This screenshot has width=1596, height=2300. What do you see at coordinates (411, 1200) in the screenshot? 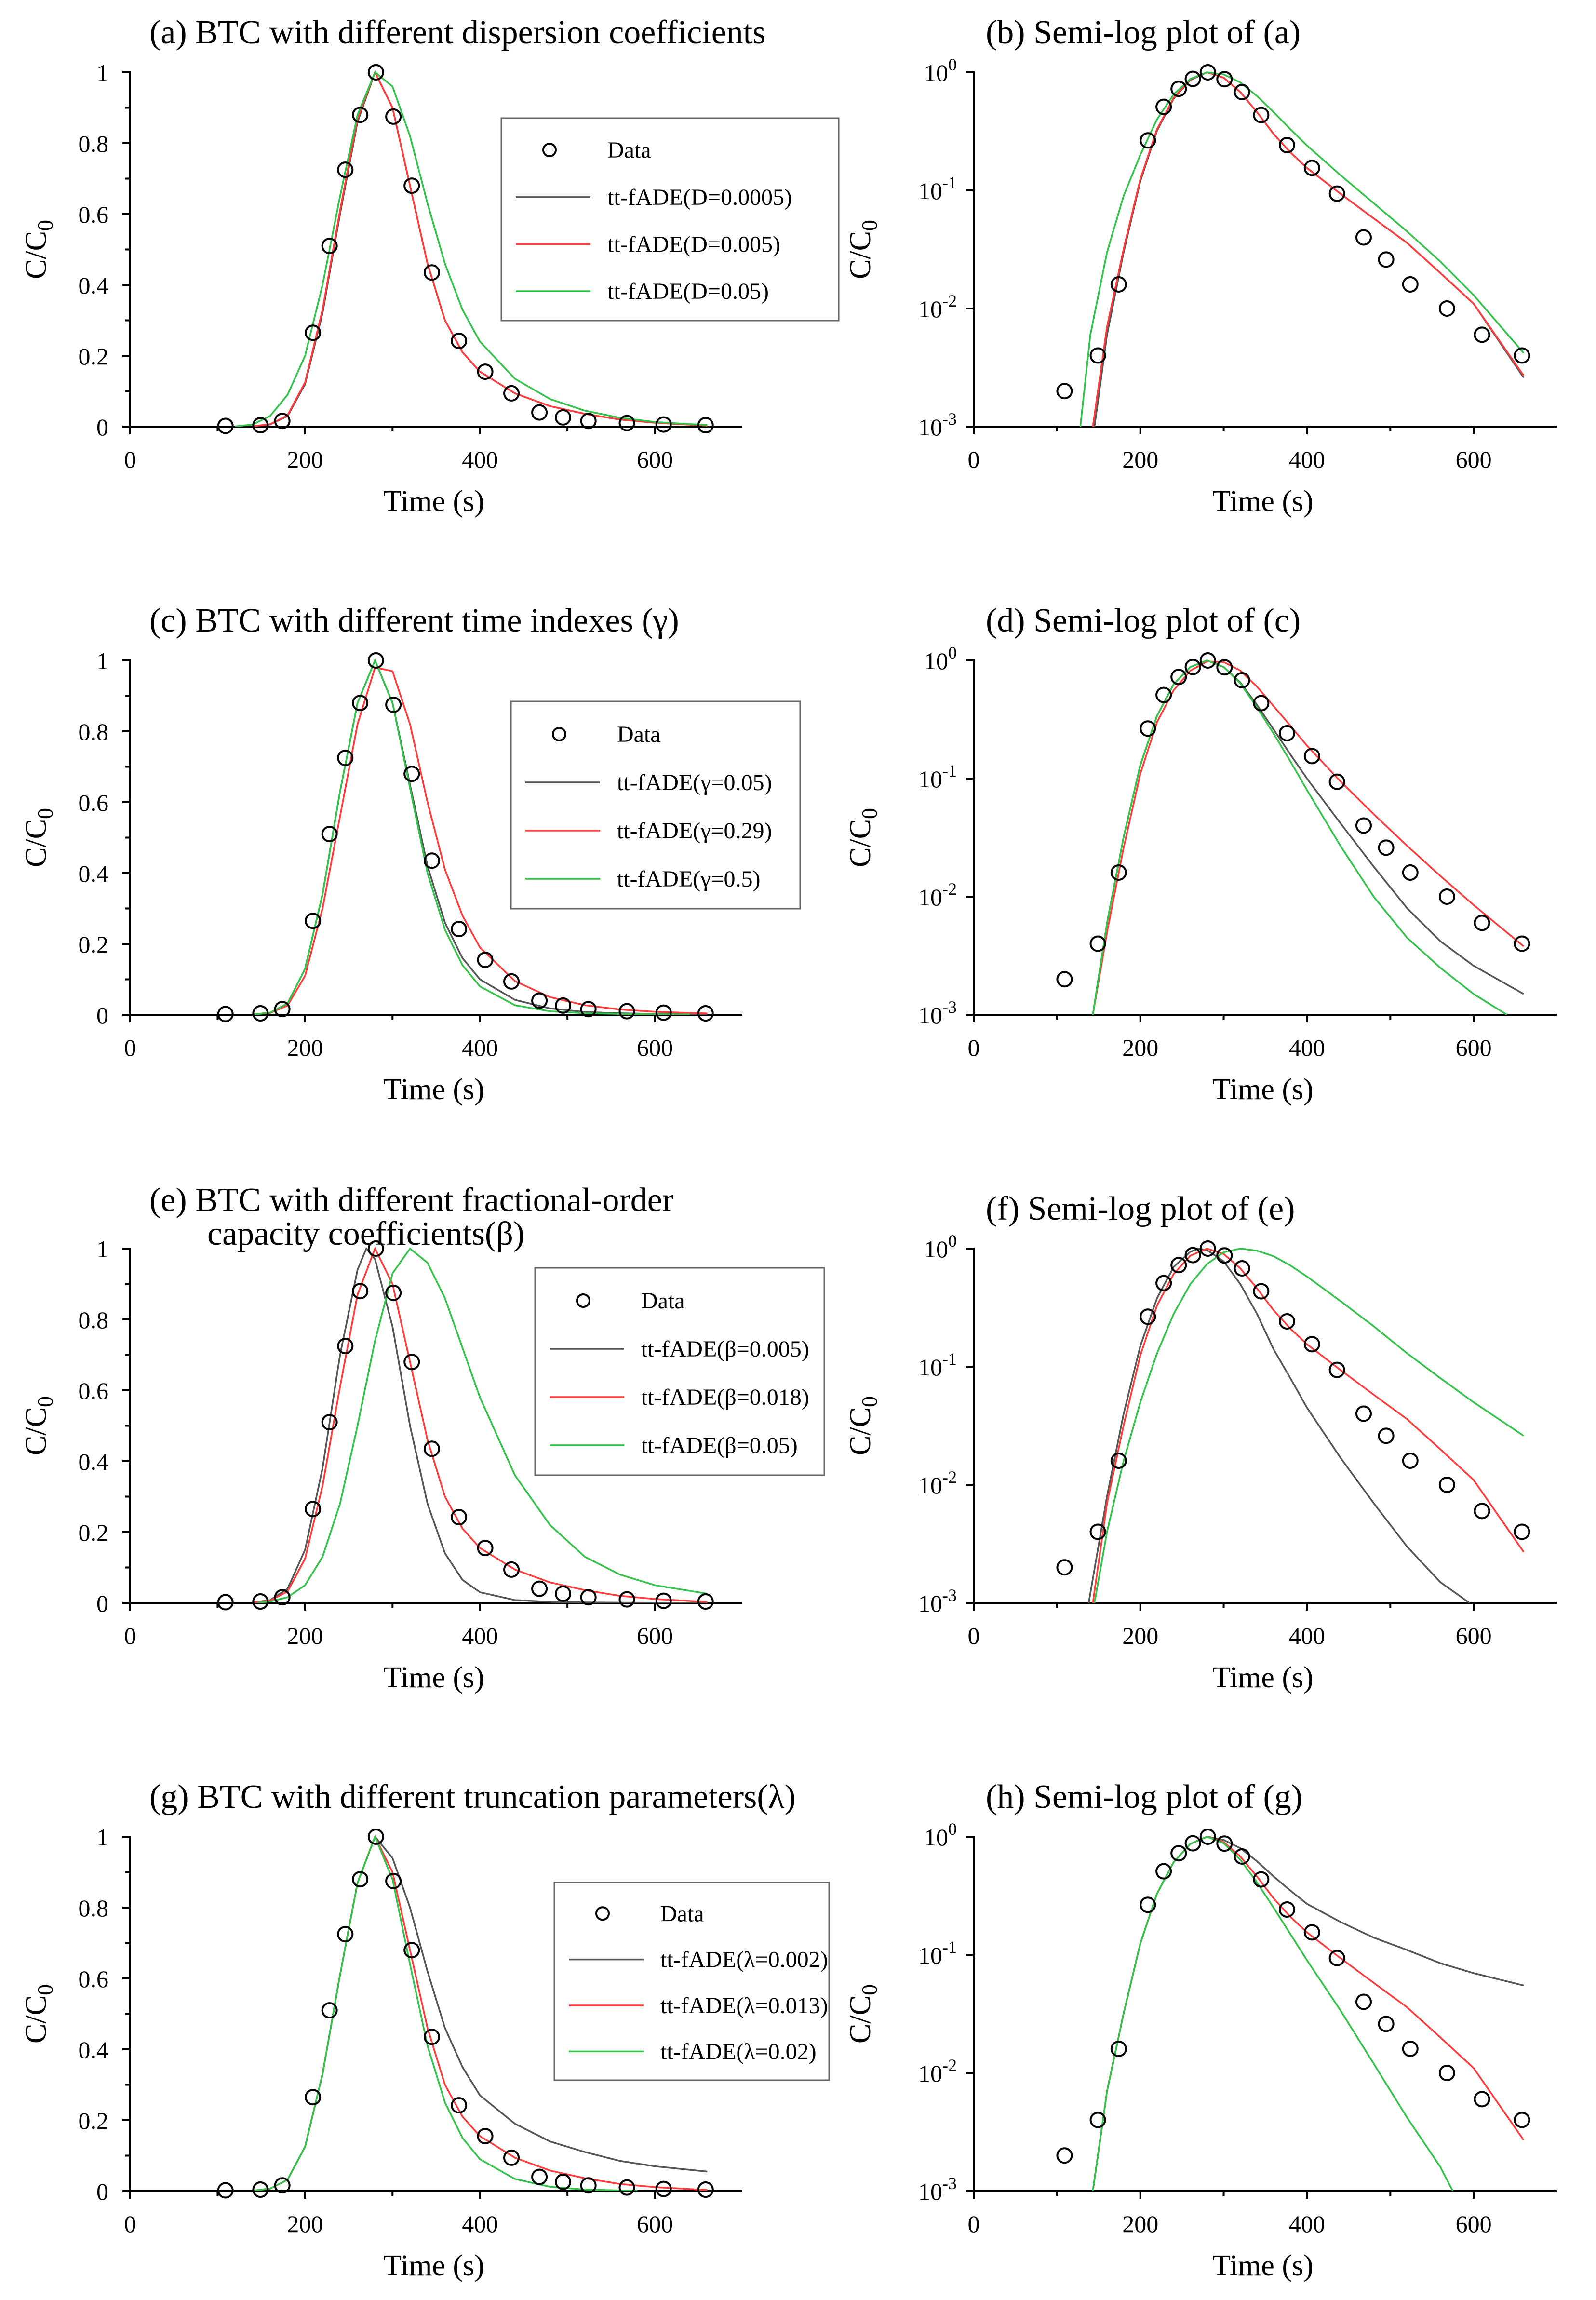
I see `chart-title: (e) BTC with different fractional-order` at bounding box center [411, 1200].